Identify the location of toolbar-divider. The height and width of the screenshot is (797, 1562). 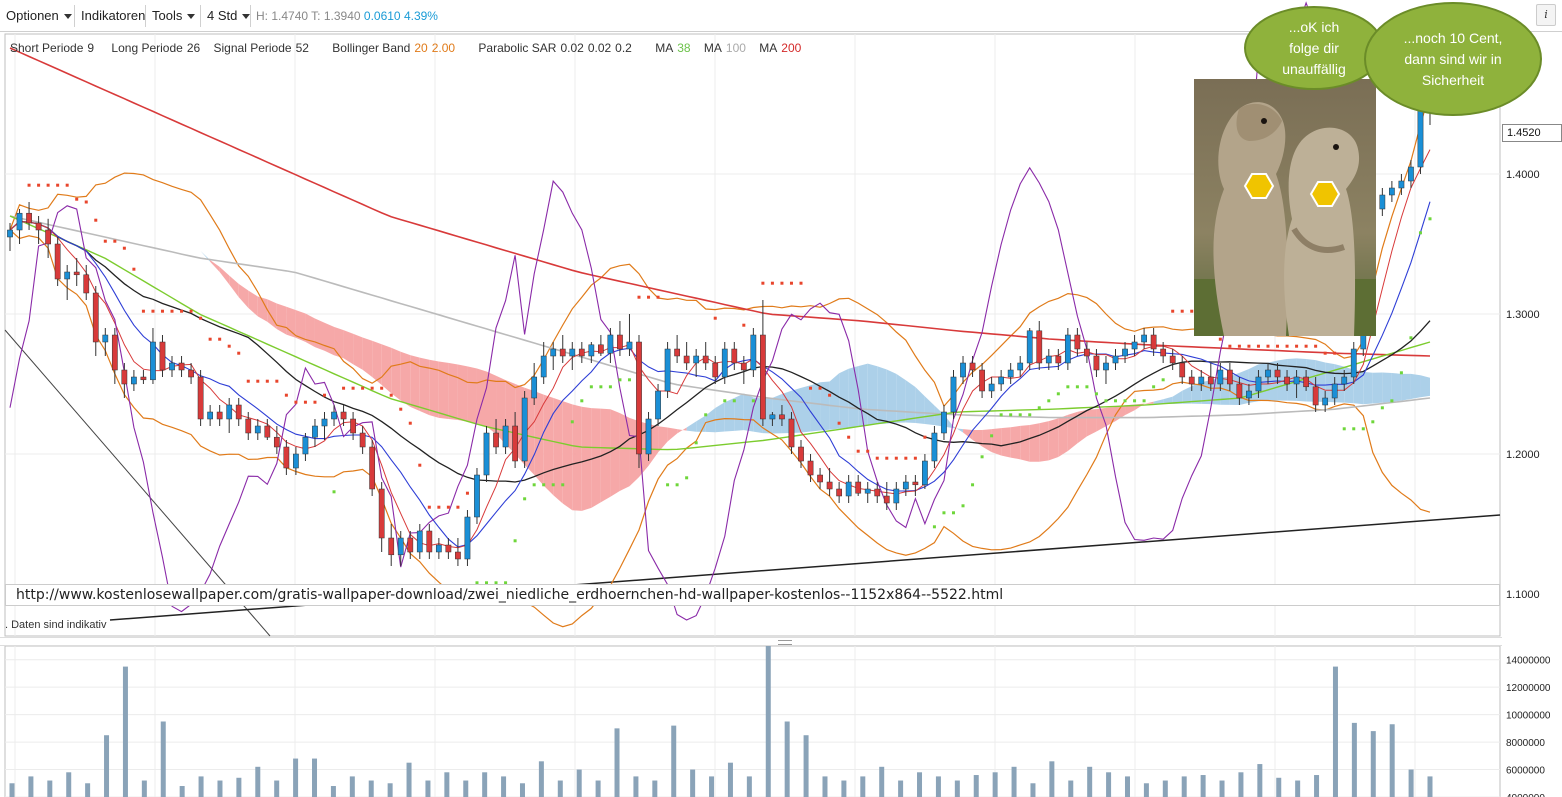
(200, 16).